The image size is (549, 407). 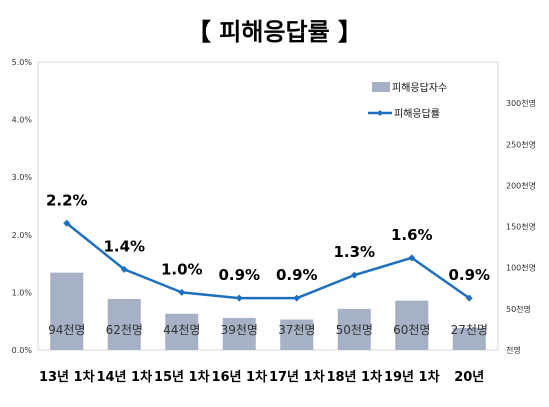 What do you see at coordinates (521, 144) in the screenshot?
I see `right-axis-tick-label: 250천명` at bounding box center [521, 144].